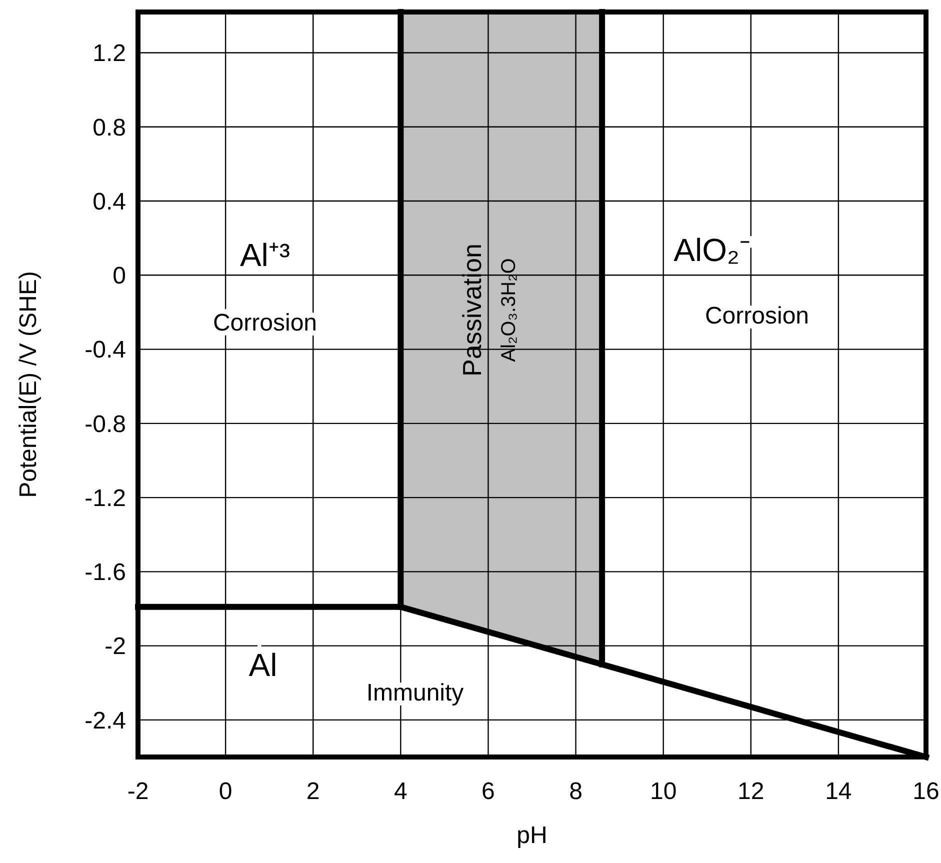  What do you see at coordinates (105, 498) in the screenshot?
I see `y-tick-label: -1.2` at bounding box center [105, 498].